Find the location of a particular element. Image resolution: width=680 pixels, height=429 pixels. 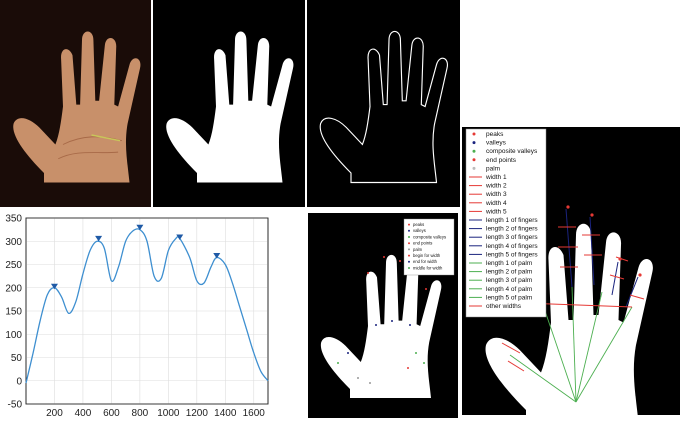

hand-edge-panel is located at coordinates (383, 103).